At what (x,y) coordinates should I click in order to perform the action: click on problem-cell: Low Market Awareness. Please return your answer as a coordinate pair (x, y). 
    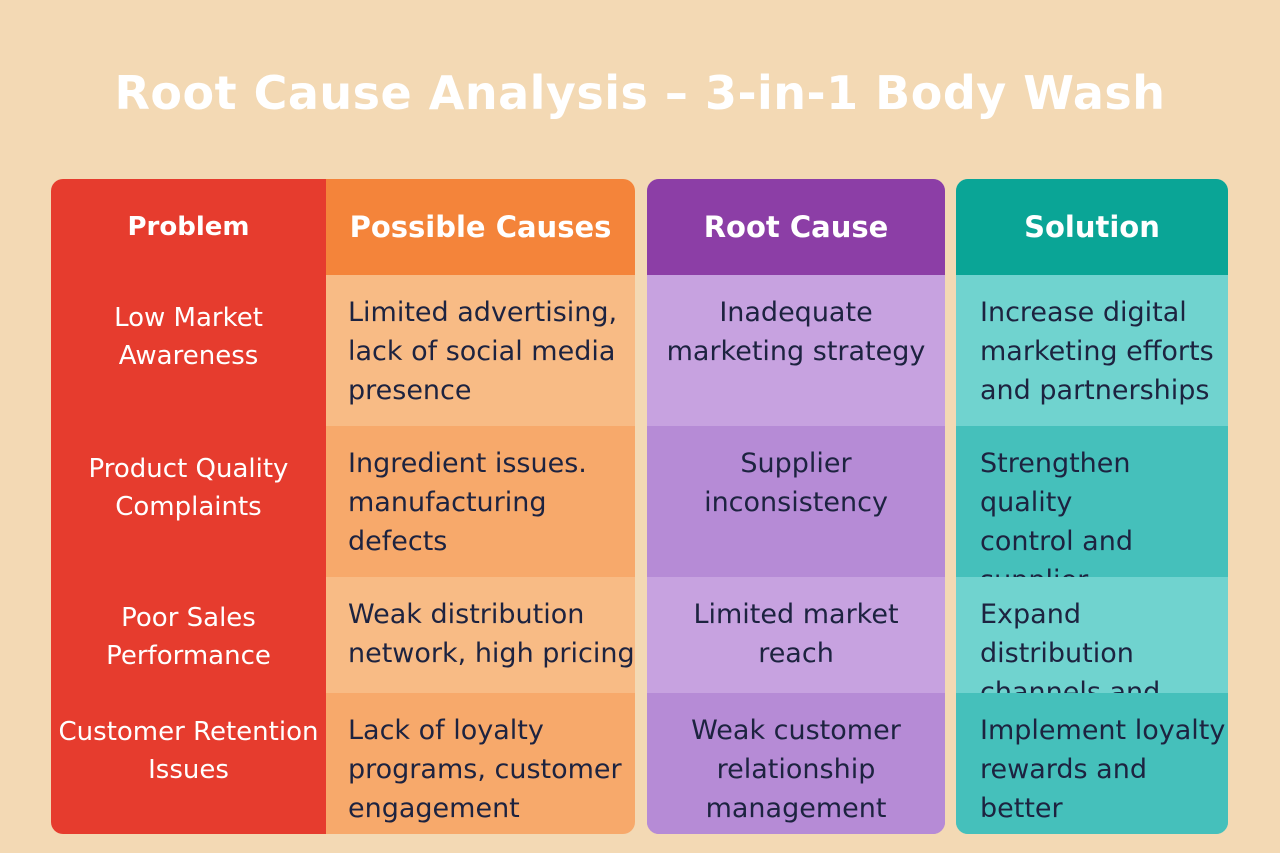
    Looking at the image, I should click on (188, 350).